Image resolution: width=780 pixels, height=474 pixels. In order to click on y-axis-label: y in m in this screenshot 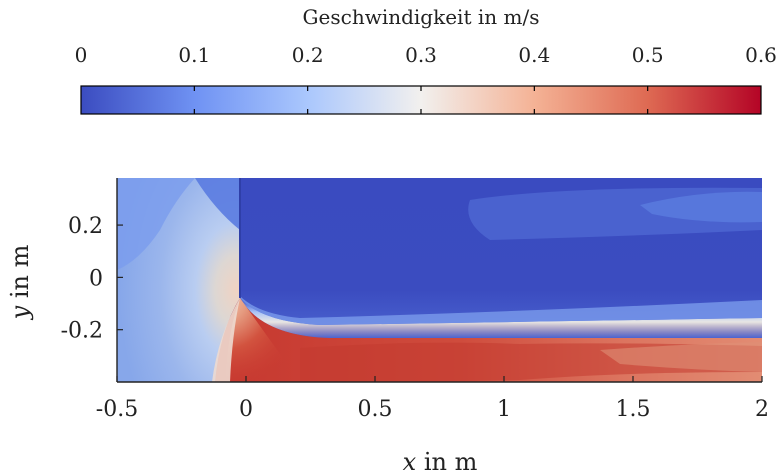, I will do `click(20, 282)`.